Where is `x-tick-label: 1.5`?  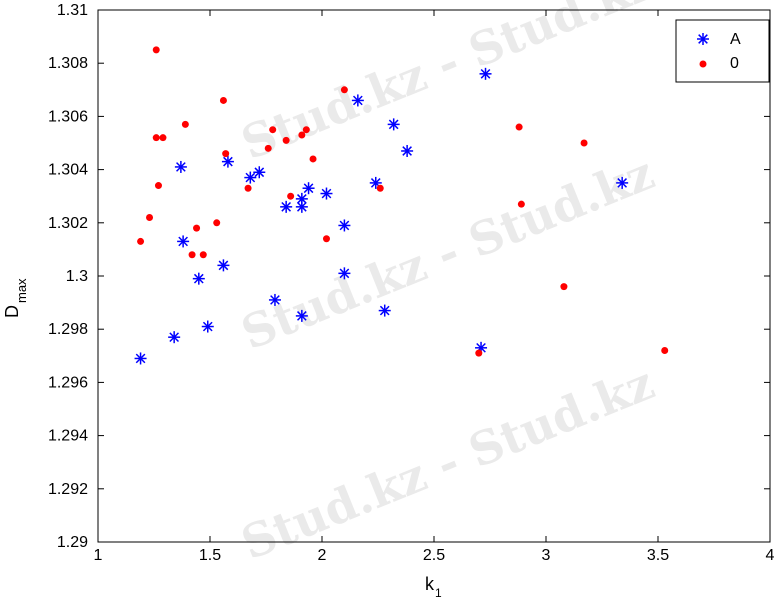
x-tick-label: 1.5 is located at coordinates (210, 555).